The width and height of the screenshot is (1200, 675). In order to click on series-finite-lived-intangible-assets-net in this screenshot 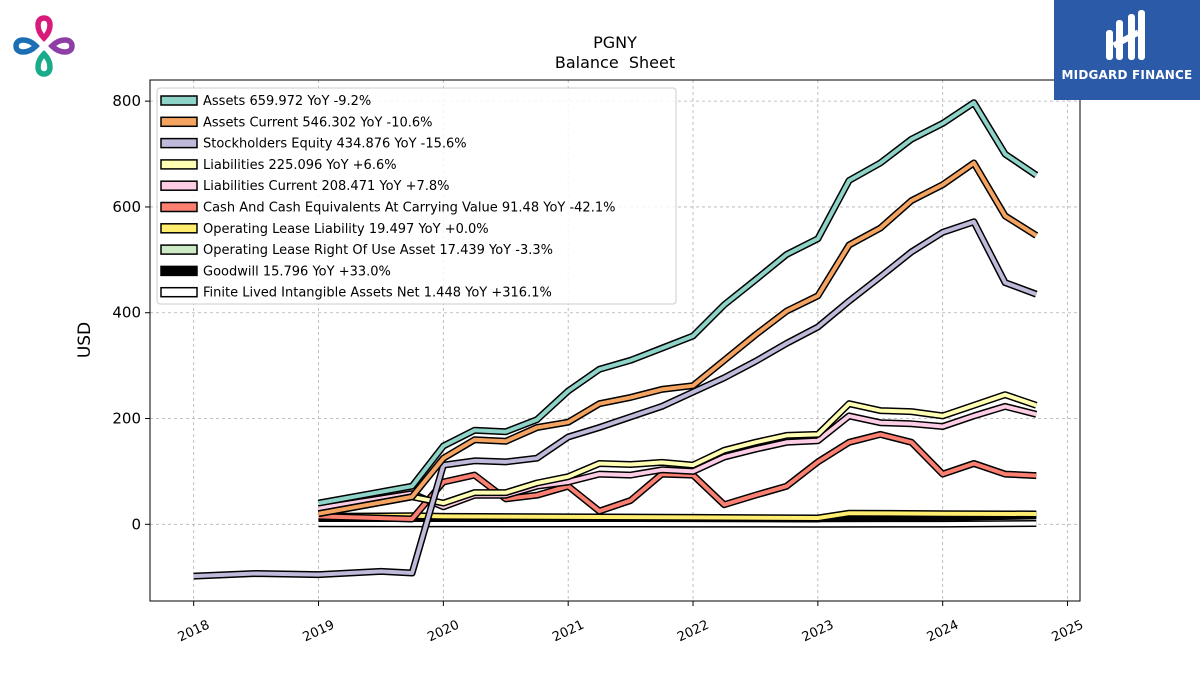, I will do `click(677, 524)`.